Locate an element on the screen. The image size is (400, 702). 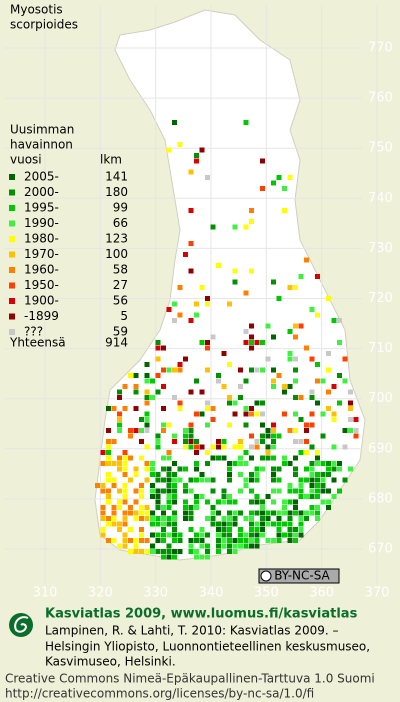
legend-label: 1970- is located at coordinates (41, 254).